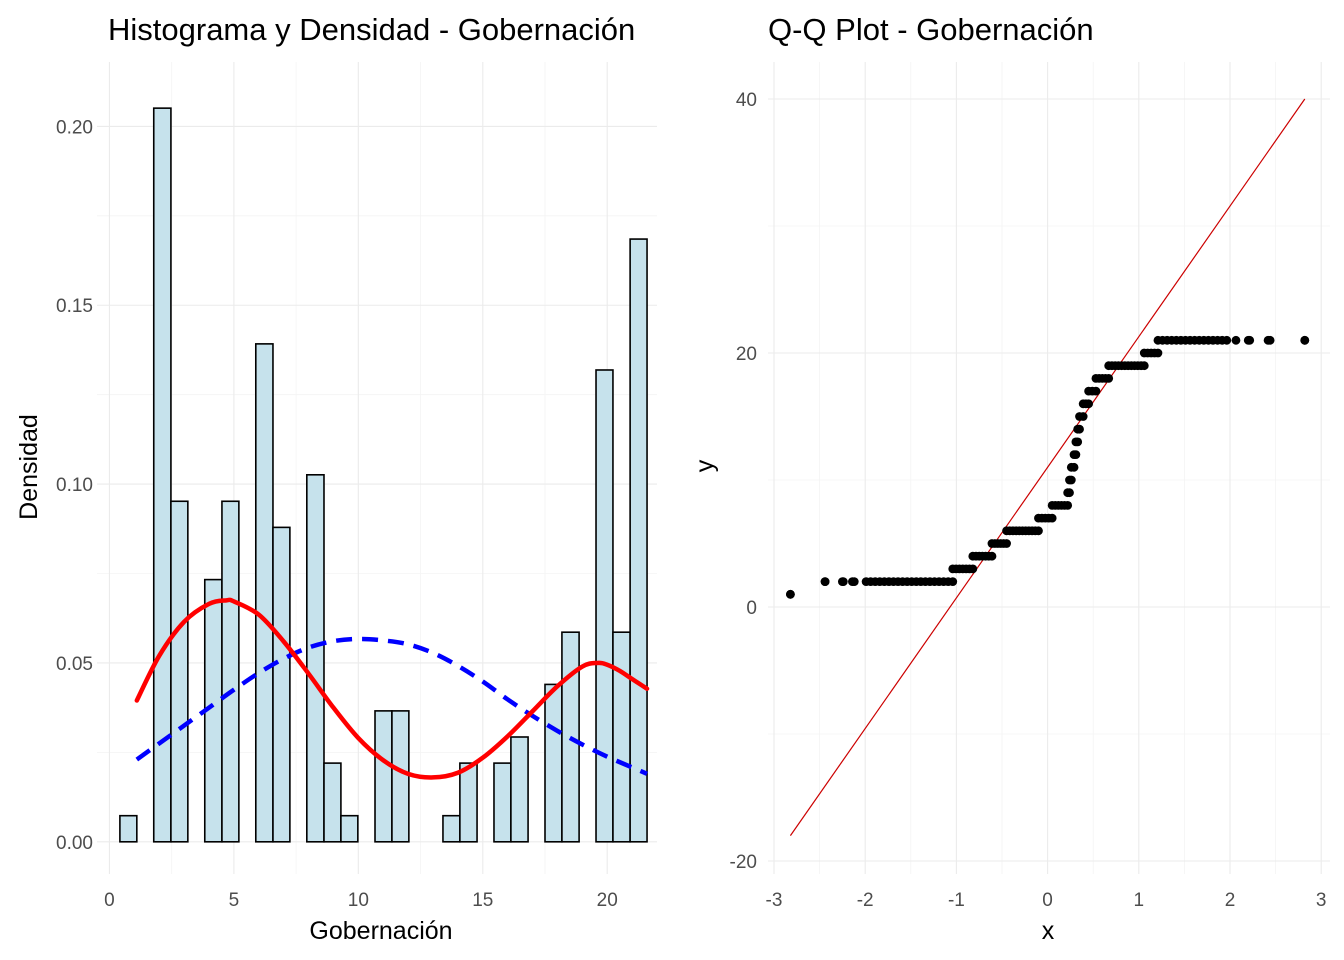  I want to click on qq-y-tick-label: -20, so click(743, 862).